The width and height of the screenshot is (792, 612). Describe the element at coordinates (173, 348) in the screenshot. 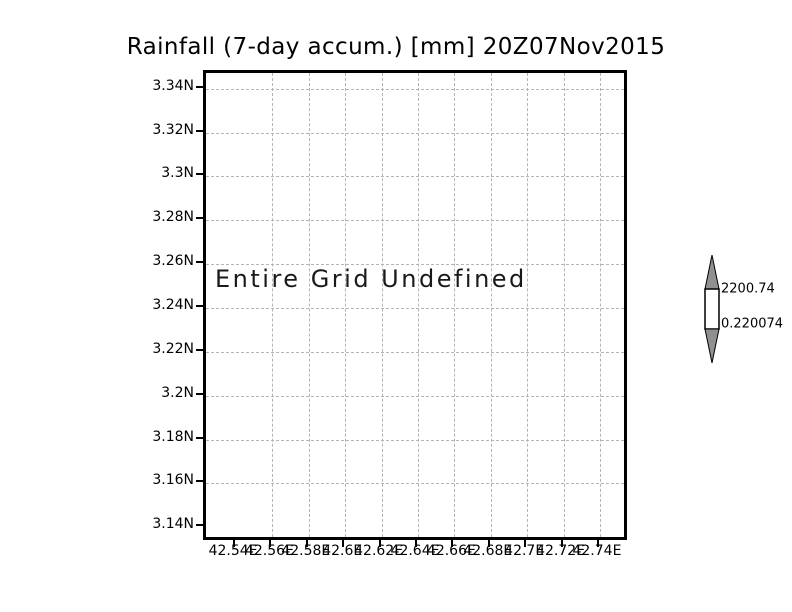

I see `y-axis-label: 3.22N` at that location.